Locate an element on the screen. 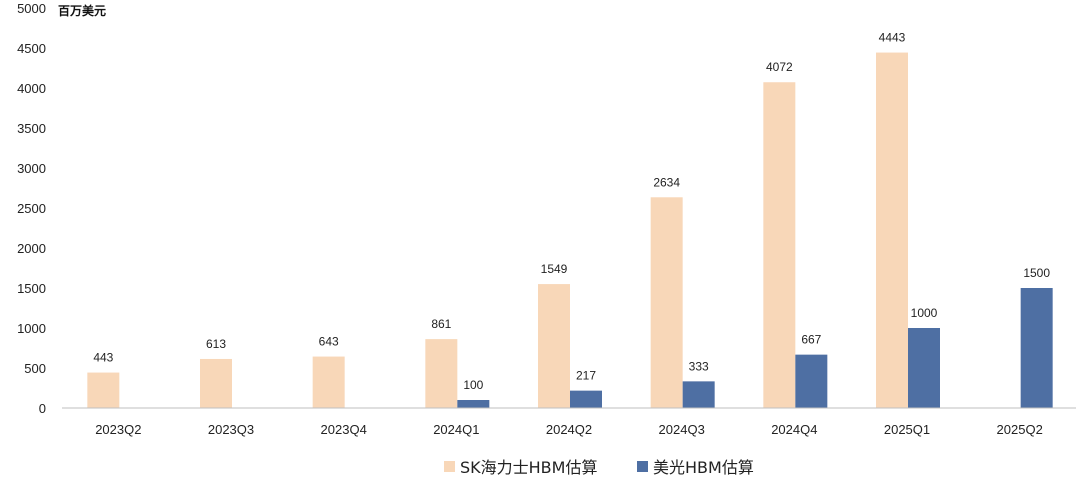  y-tick-label: 1000 is located at coordinates (31, 328).